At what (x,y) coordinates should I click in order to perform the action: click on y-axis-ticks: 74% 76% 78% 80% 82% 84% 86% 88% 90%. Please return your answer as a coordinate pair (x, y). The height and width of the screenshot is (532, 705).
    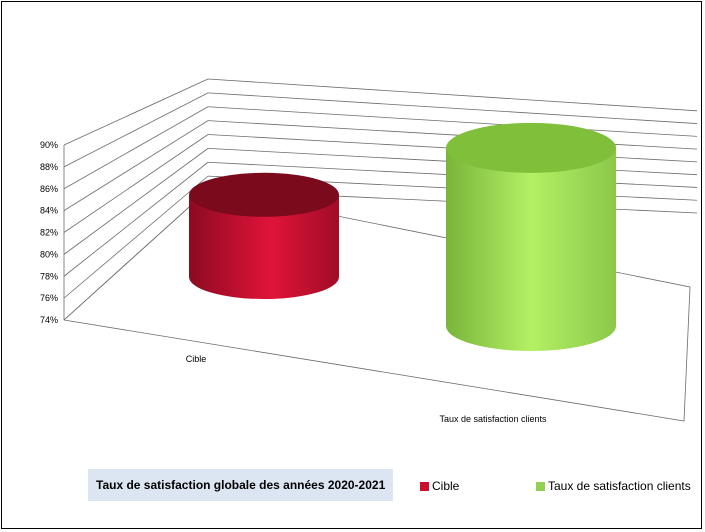
    Looking at the image, I should click on (49, 232).